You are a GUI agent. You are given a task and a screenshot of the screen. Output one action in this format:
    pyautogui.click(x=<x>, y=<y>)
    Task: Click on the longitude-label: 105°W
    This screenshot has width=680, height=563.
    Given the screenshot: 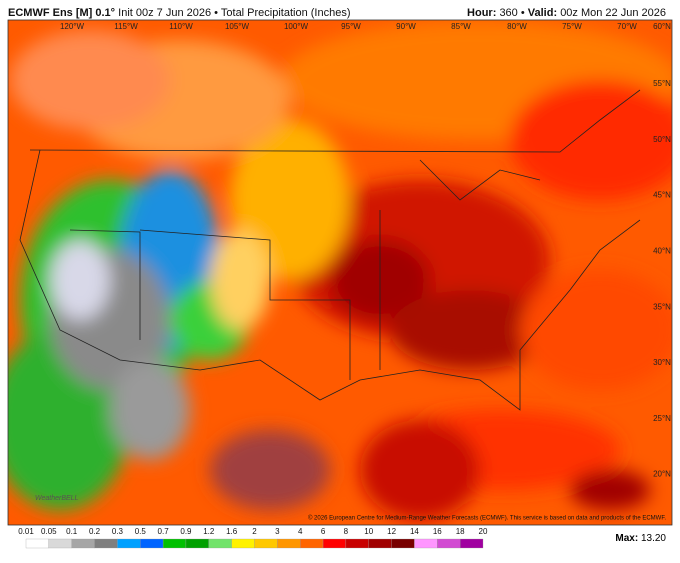 What is the action you would take?
    pyautogui.click(x=237, y=26)
    